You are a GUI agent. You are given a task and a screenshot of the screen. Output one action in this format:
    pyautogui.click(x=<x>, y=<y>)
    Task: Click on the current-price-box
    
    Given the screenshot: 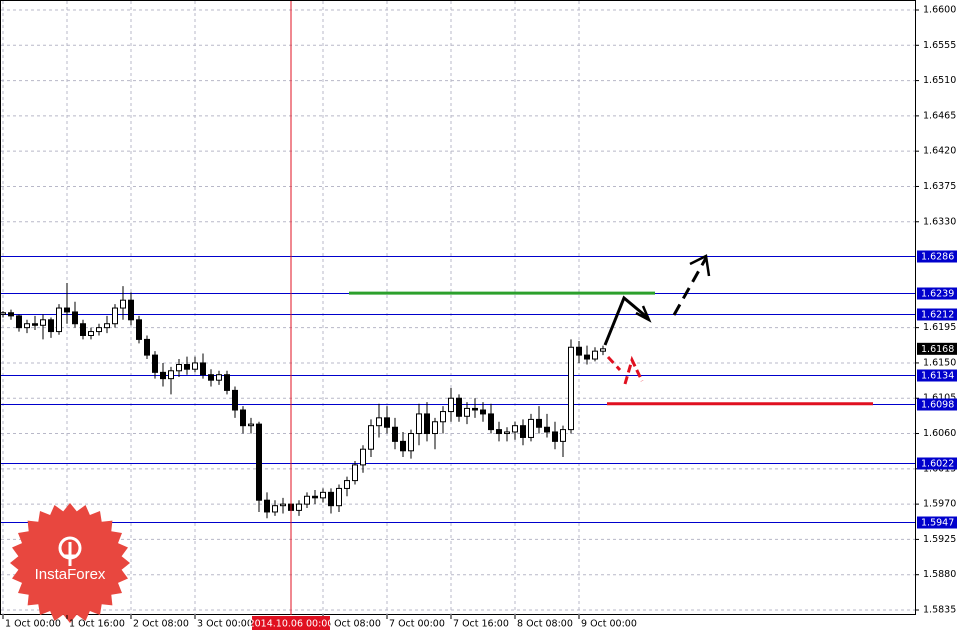 What is the action you would take?
    pyautogui.click(x=937, y=348)
    